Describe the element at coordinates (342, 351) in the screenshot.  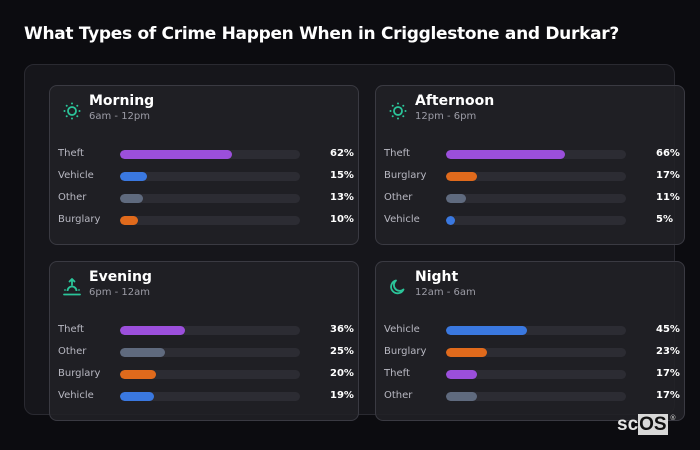
I see `bar-value: 25%` at that location.